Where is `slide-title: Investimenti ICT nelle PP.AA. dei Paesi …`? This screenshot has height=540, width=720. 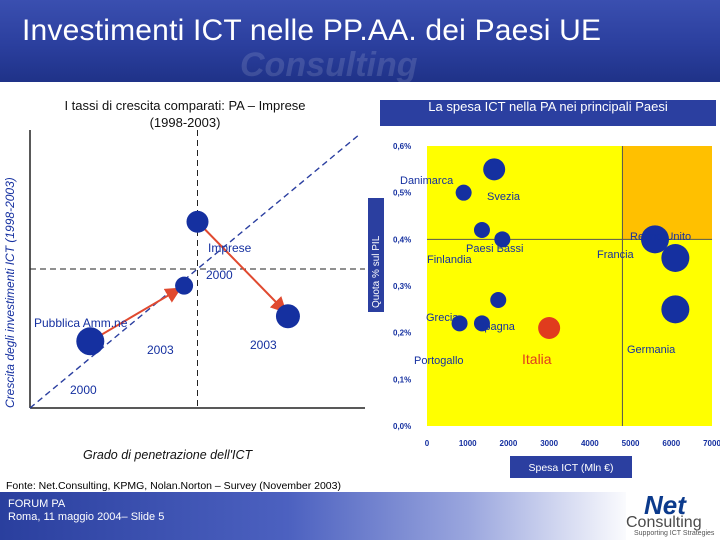
slide-title: Investimenti ICT nelle PP.AA. dei Paesi … is located at coordinates (312, 30).